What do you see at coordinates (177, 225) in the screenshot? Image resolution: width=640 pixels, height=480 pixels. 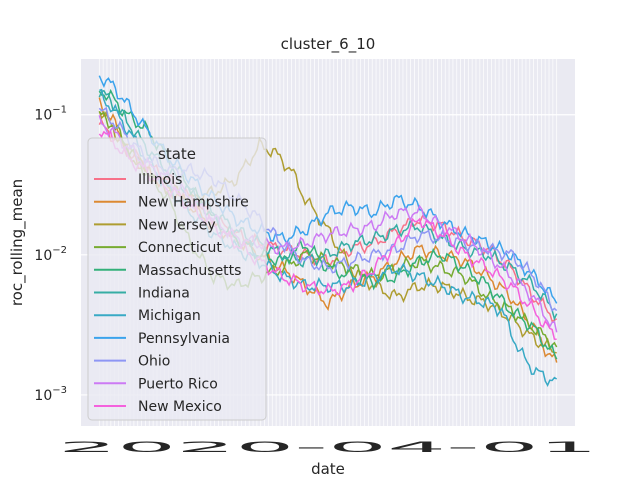 I see `legend-label: New Jersey` at bounding box center [177, 225].